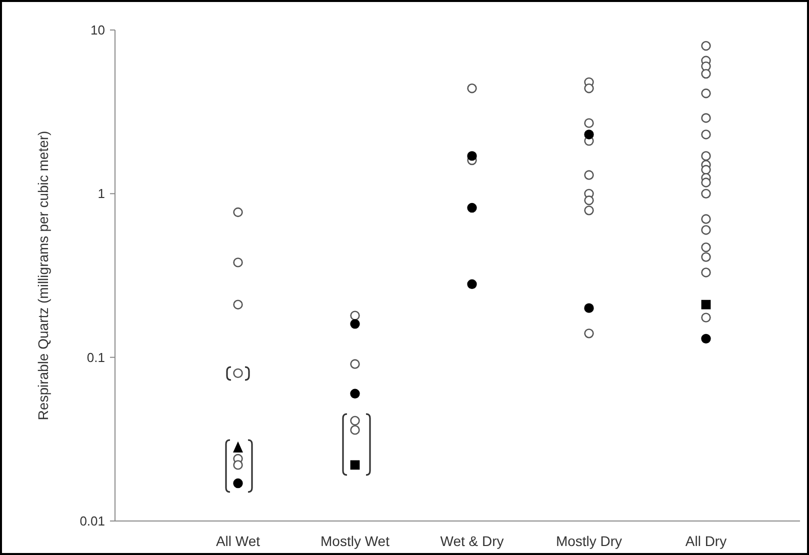  Describe the element at coordinates (92, 521) in the screenshot. I see `y-tick-label: 0.01` at that location.